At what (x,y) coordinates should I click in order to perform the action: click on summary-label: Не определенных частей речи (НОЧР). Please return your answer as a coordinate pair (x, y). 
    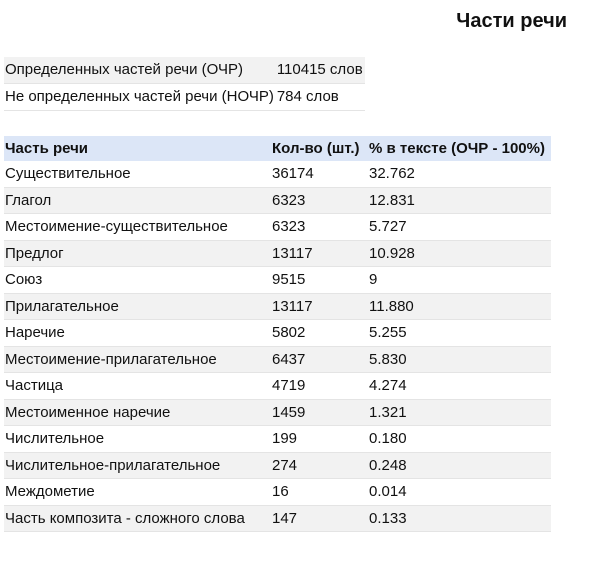
    Looking at the image, I should click on (140, 97).